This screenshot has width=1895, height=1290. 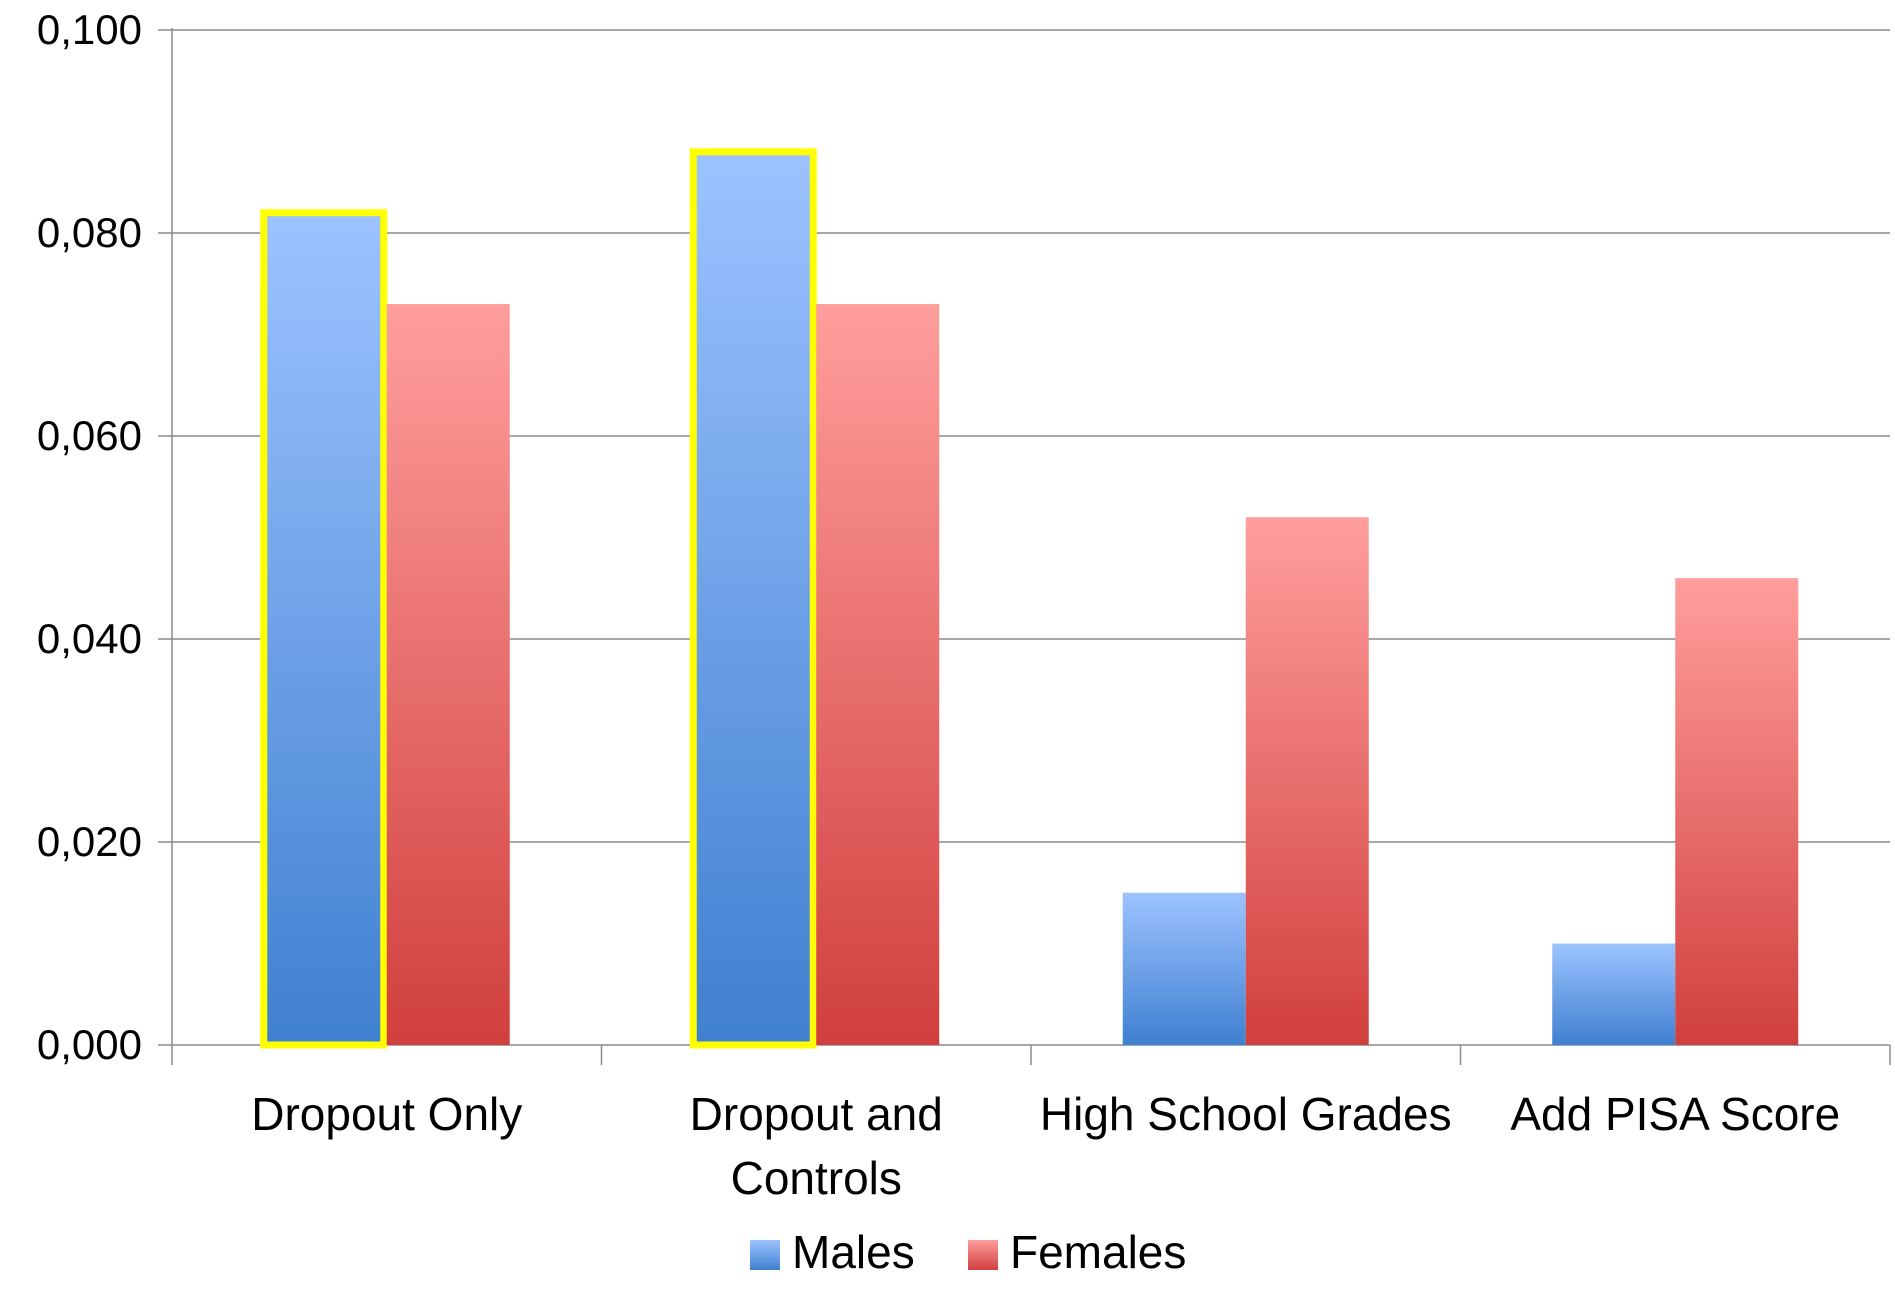 I want to click on legend-swatch-females, so click(x=983, y=1255).